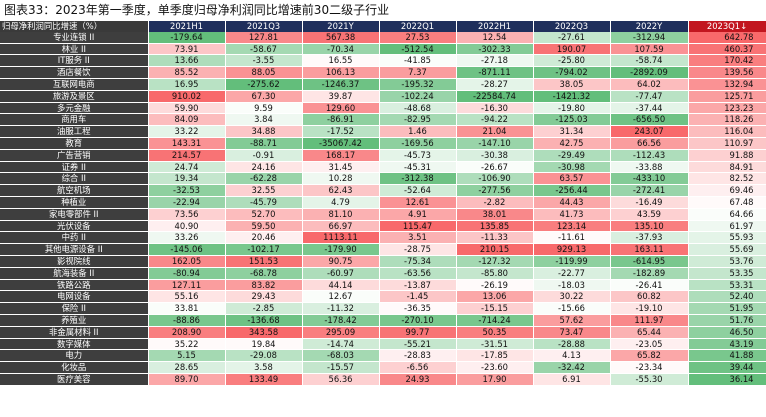  What do you see at coordinates (572, 261) in the screenshot?
I see `value-cell: -119.99` at bounding box center [572, 261].